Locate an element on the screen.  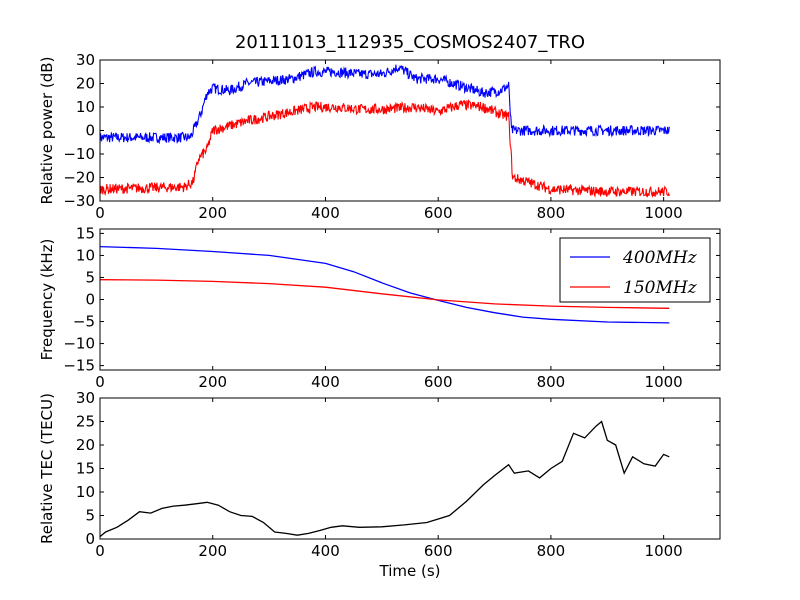
y-tick-label: 25 is located at coordinates (85, 422).